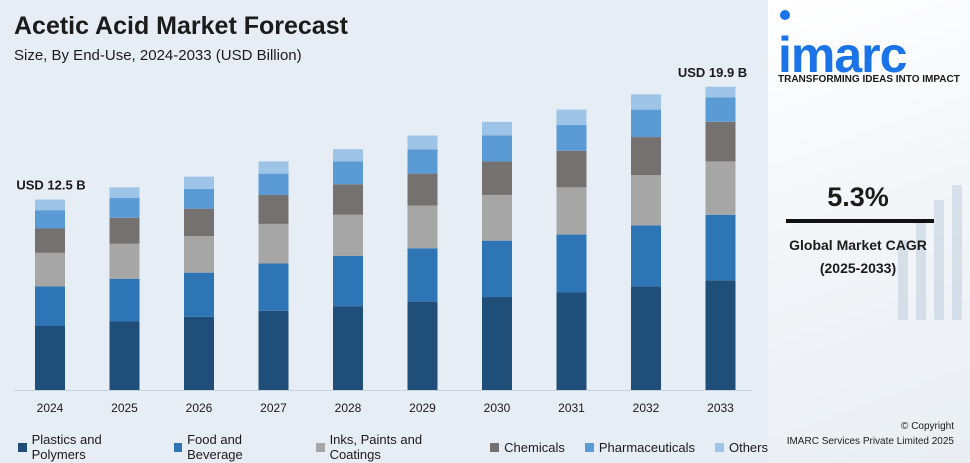 The image size is (970, 463). I want to click on x-tick-label: 2026, so click(199, 408).